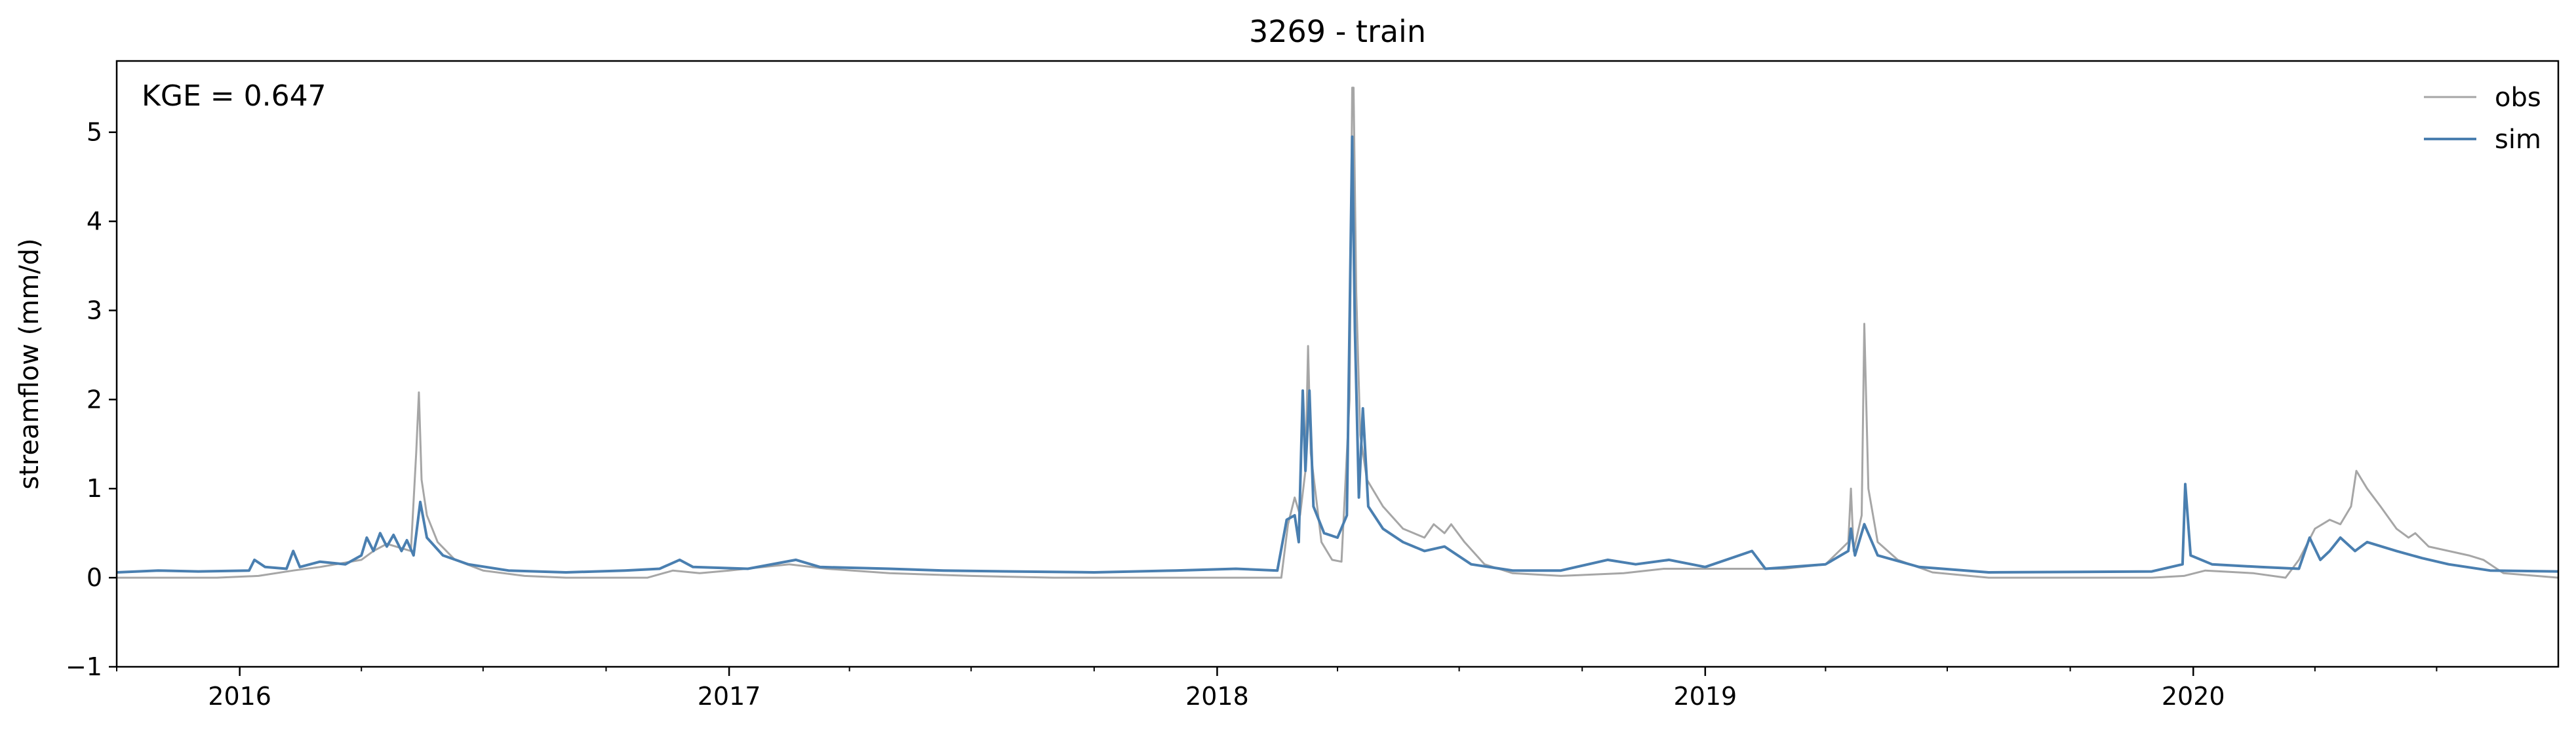 This screenshot has width=2576, height=733. I want to click on y-tick-label: 3, so click(94, 310).